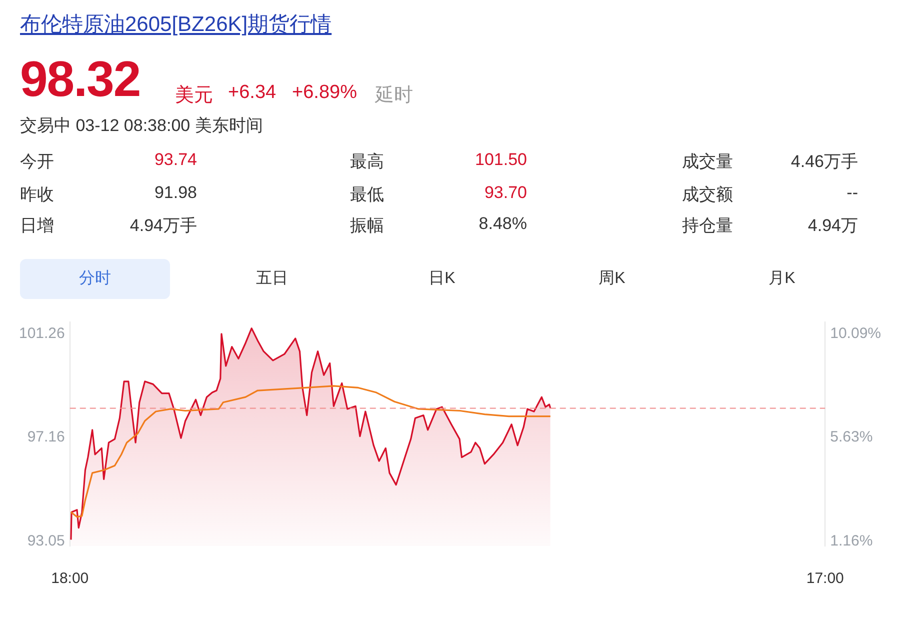 This screenshot has height=623, width=900. I want to click on text: 成交量, so click(707, 162).